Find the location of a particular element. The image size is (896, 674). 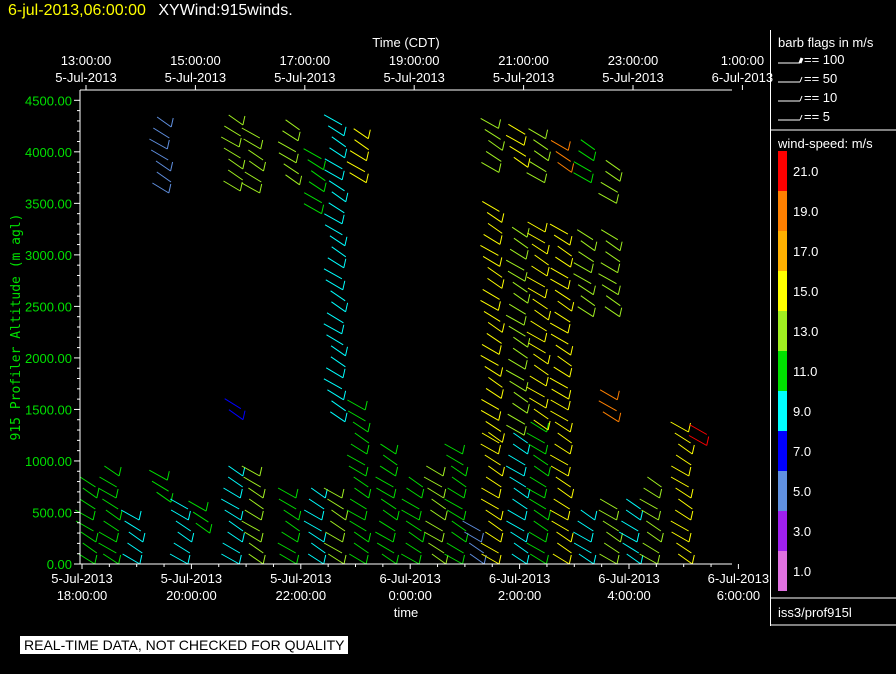

y-tick-label: 4000.00 is located at coordinates (48, 152).